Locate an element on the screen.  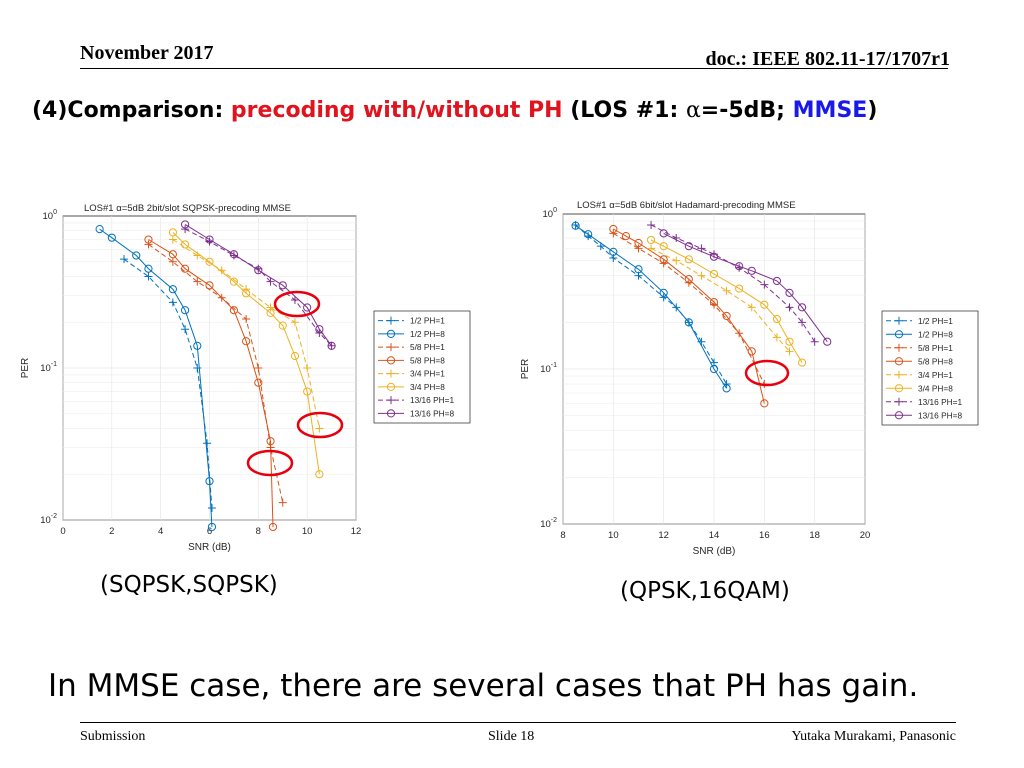
legend-box is located at coordinates (930, 368).